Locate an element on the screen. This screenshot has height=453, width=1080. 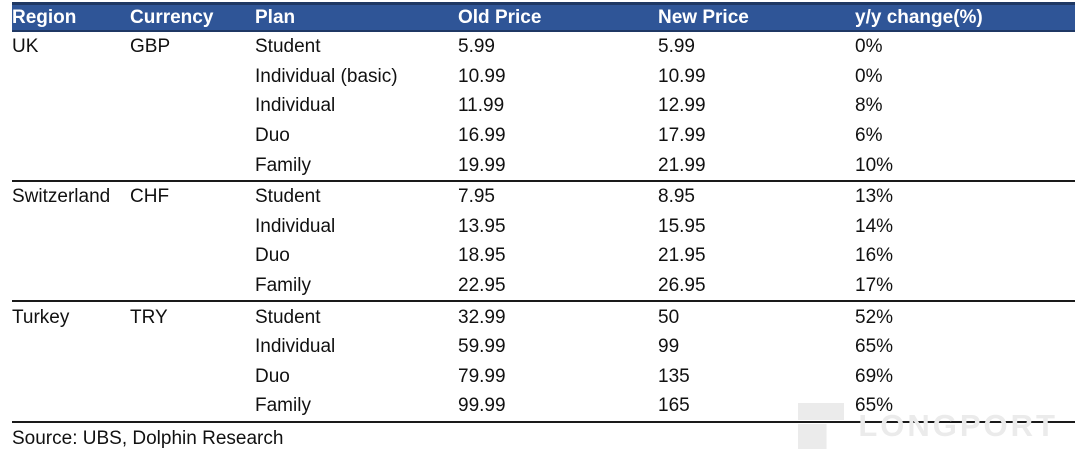
table-row: Individual 11.99 12.99 8% is located at coordinates (543, 106).